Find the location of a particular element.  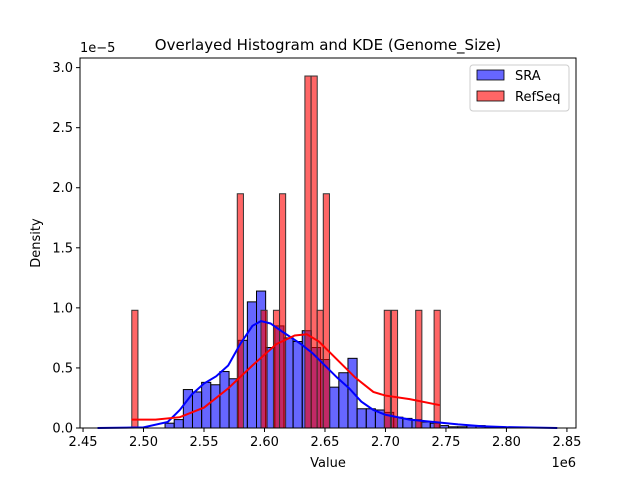

x-tick-label: 2.45 is located at coordinates (83, 442).